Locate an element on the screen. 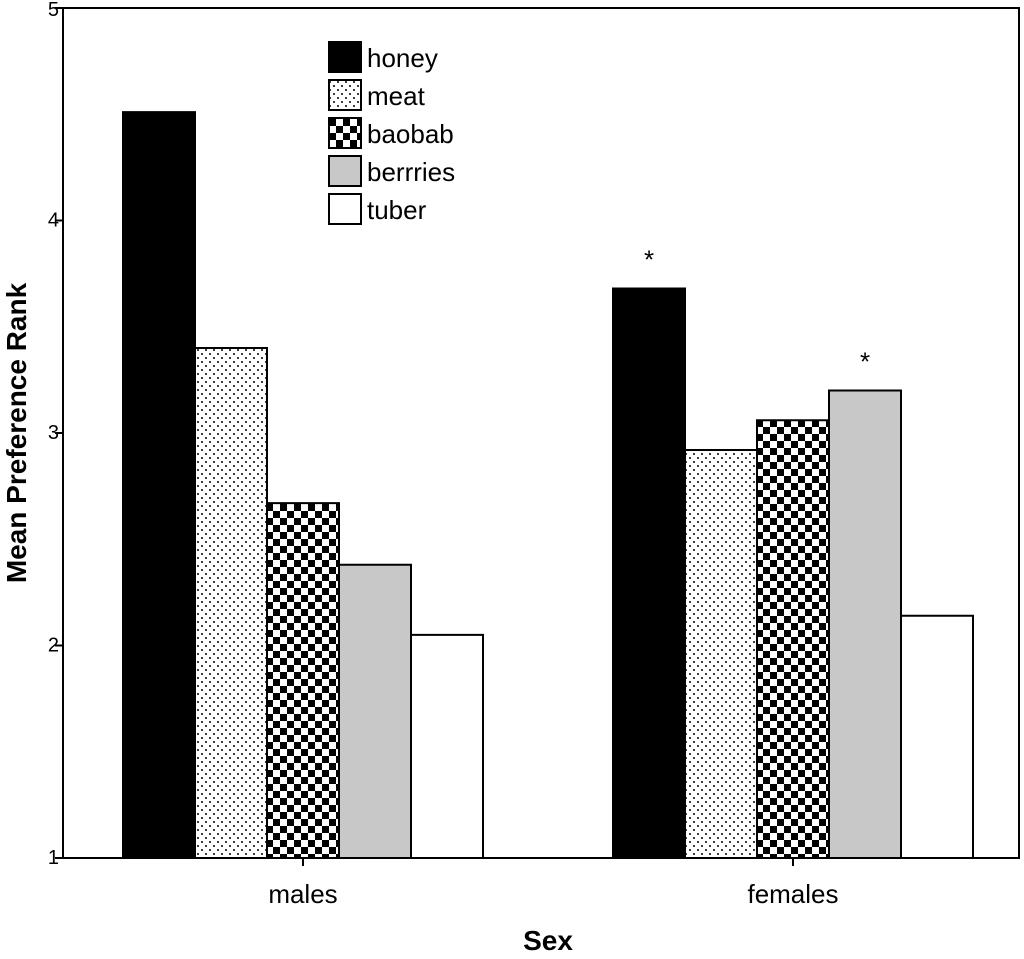  x-axis-title: Sex is located at coordinates (548, 940).